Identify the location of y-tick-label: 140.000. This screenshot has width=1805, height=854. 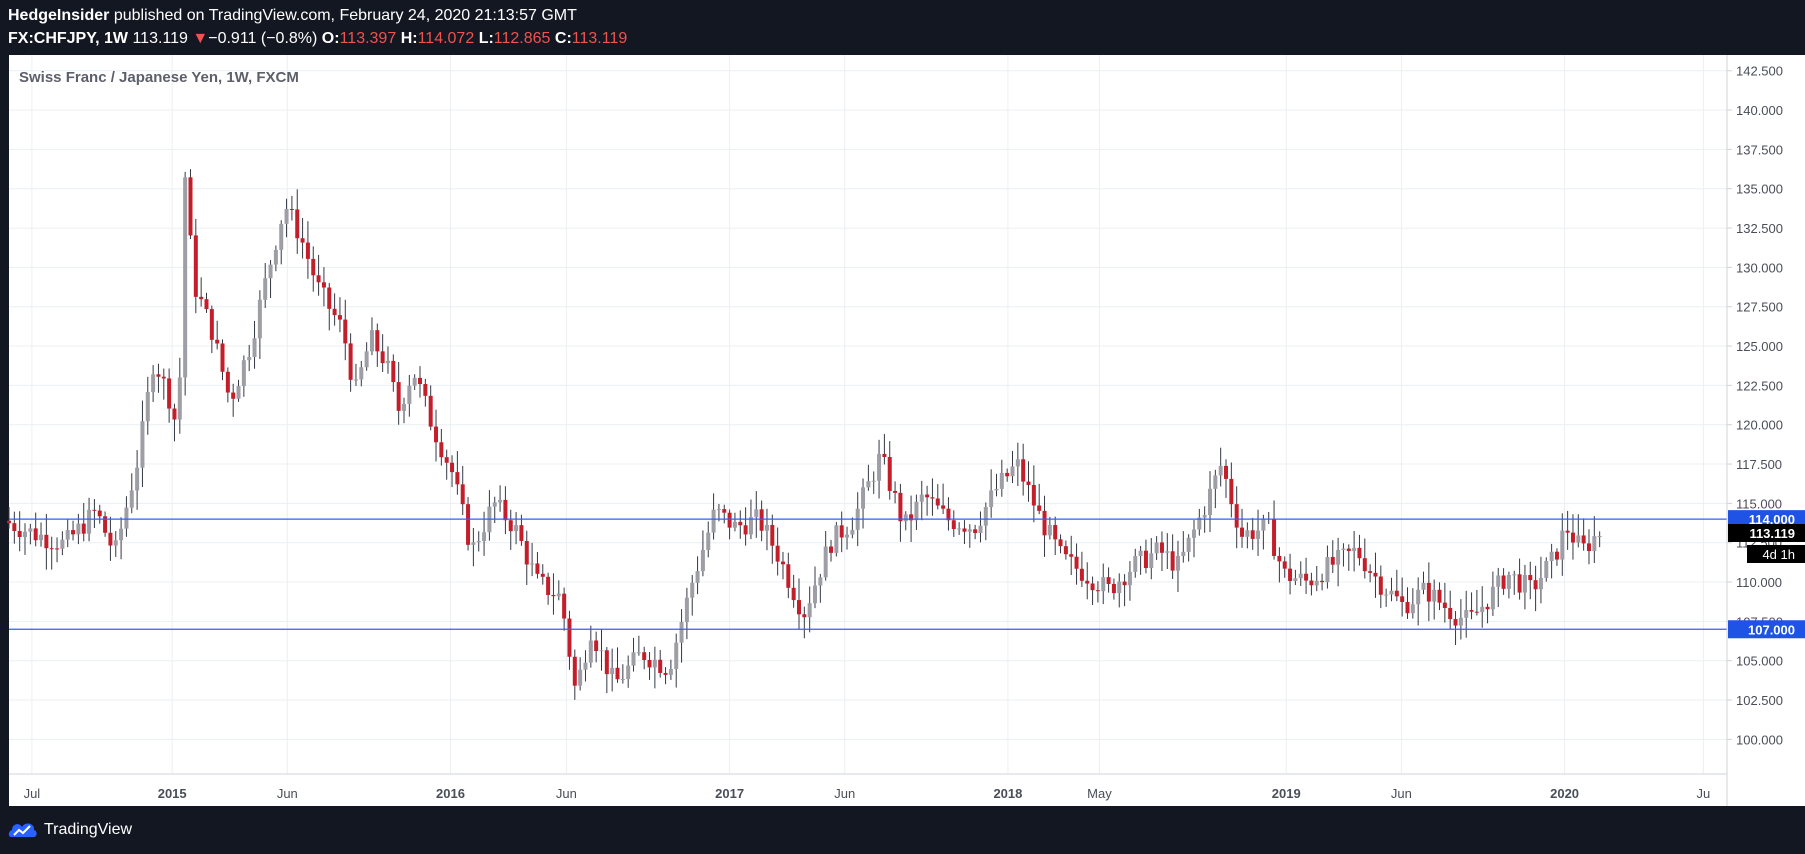
(1759, 110).